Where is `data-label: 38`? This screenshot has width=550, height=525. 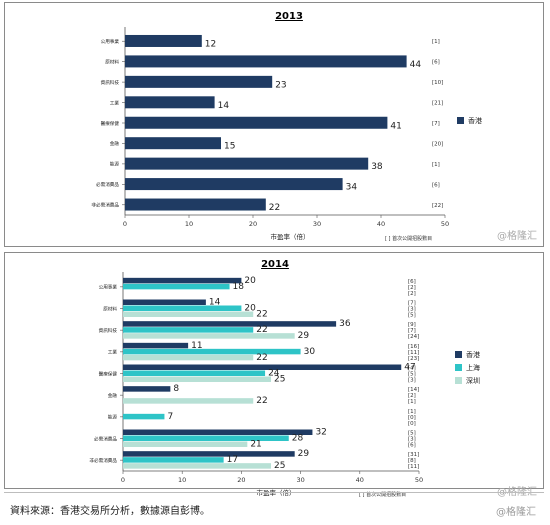
data-label: 38 is located at coordinates (377, 167).